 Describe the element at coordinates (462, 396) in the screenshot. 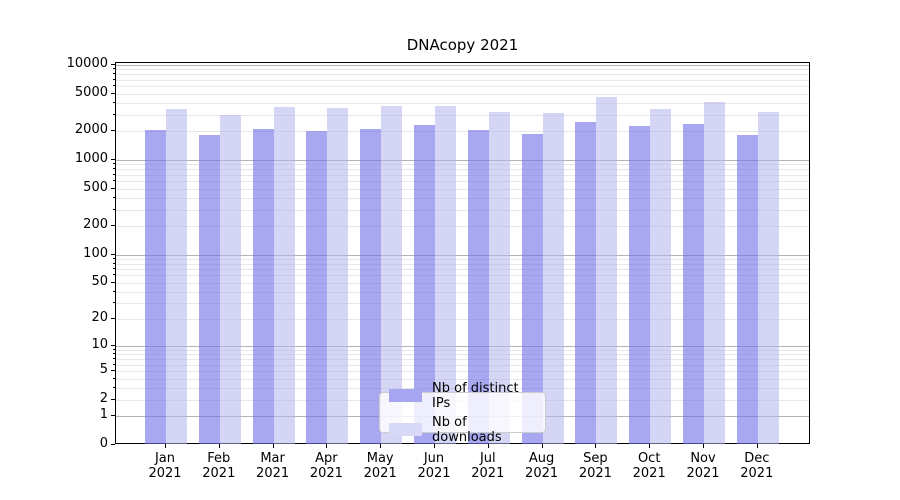

I see `legend-item: Nb of distinct IPs` at that location.